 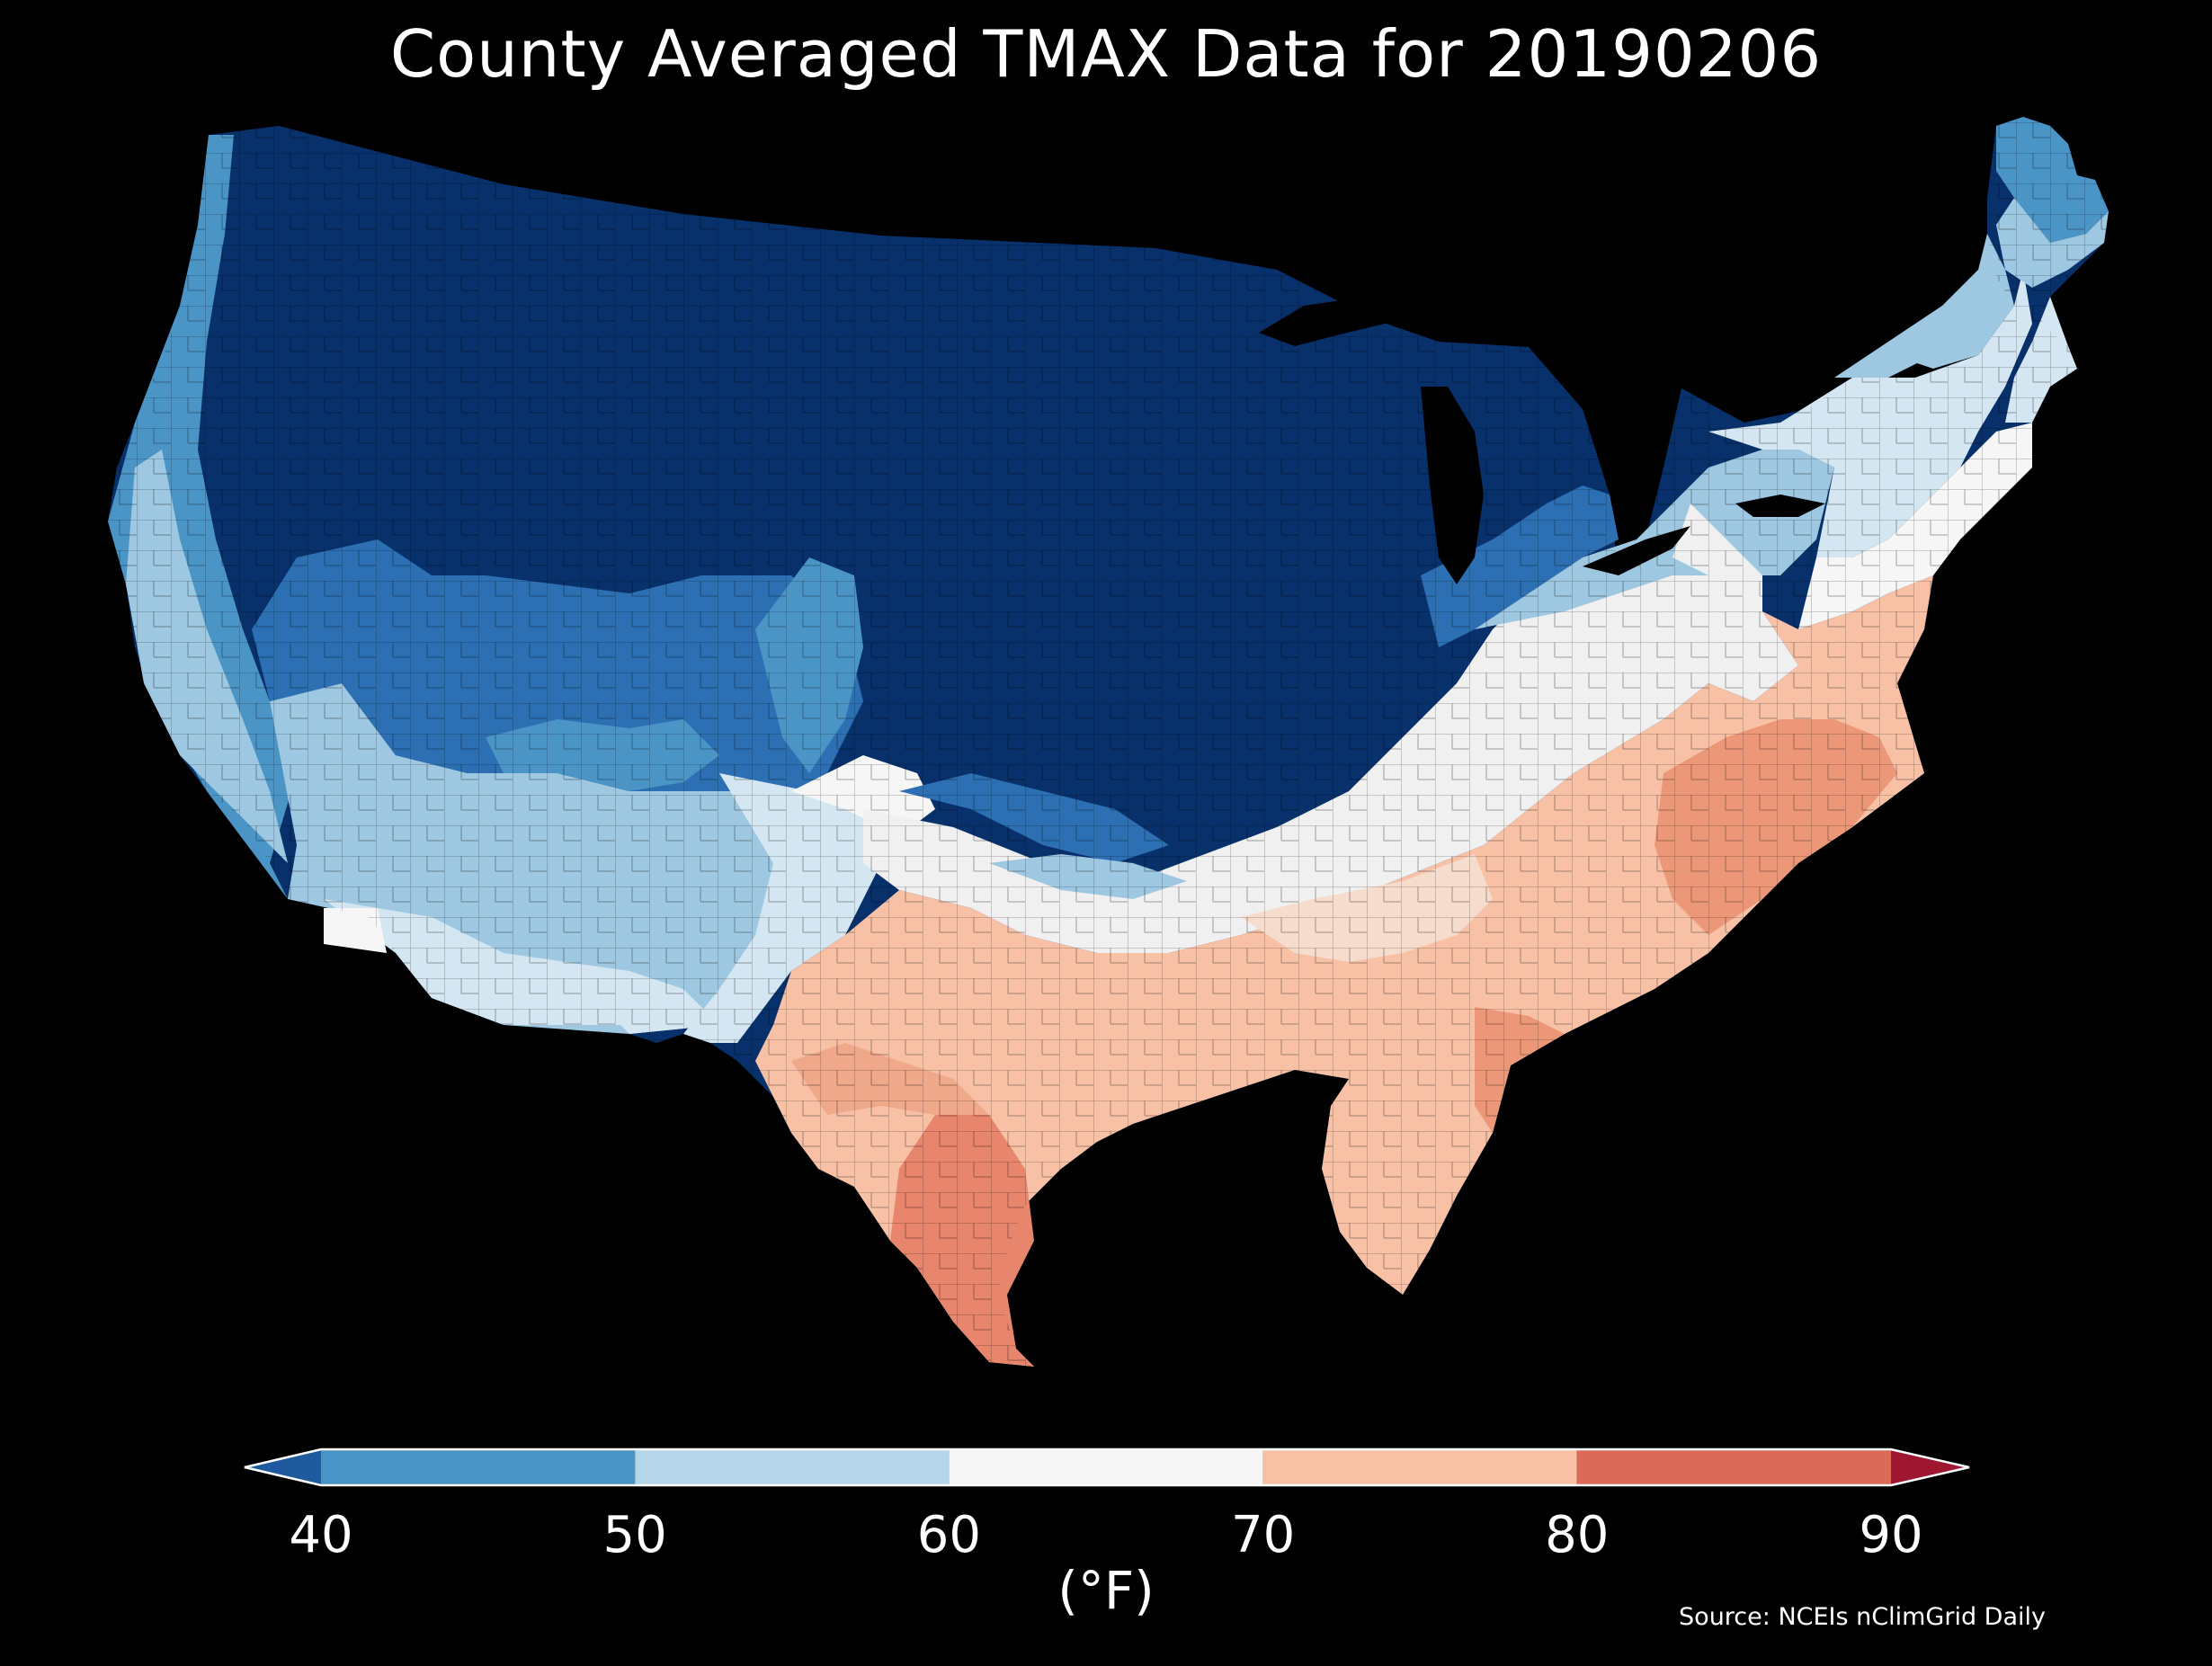 I want to click on colorbar-under-arrow, so click(x=283, y=1467).